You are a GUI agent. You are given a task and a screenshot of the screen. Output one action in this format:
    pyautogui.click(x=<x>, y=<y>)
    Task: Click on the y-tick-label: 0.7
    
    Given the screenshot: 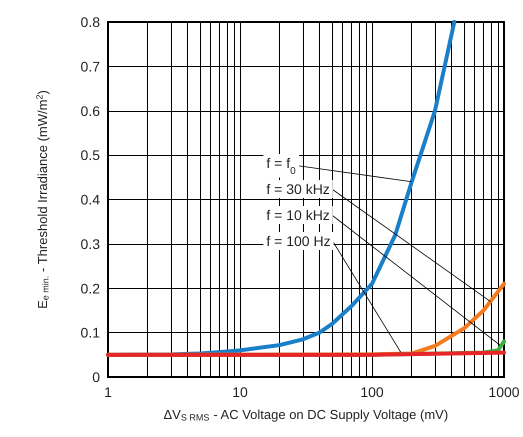 What is the action you would take?
    pyautogui.click(x=90, y=66)
    